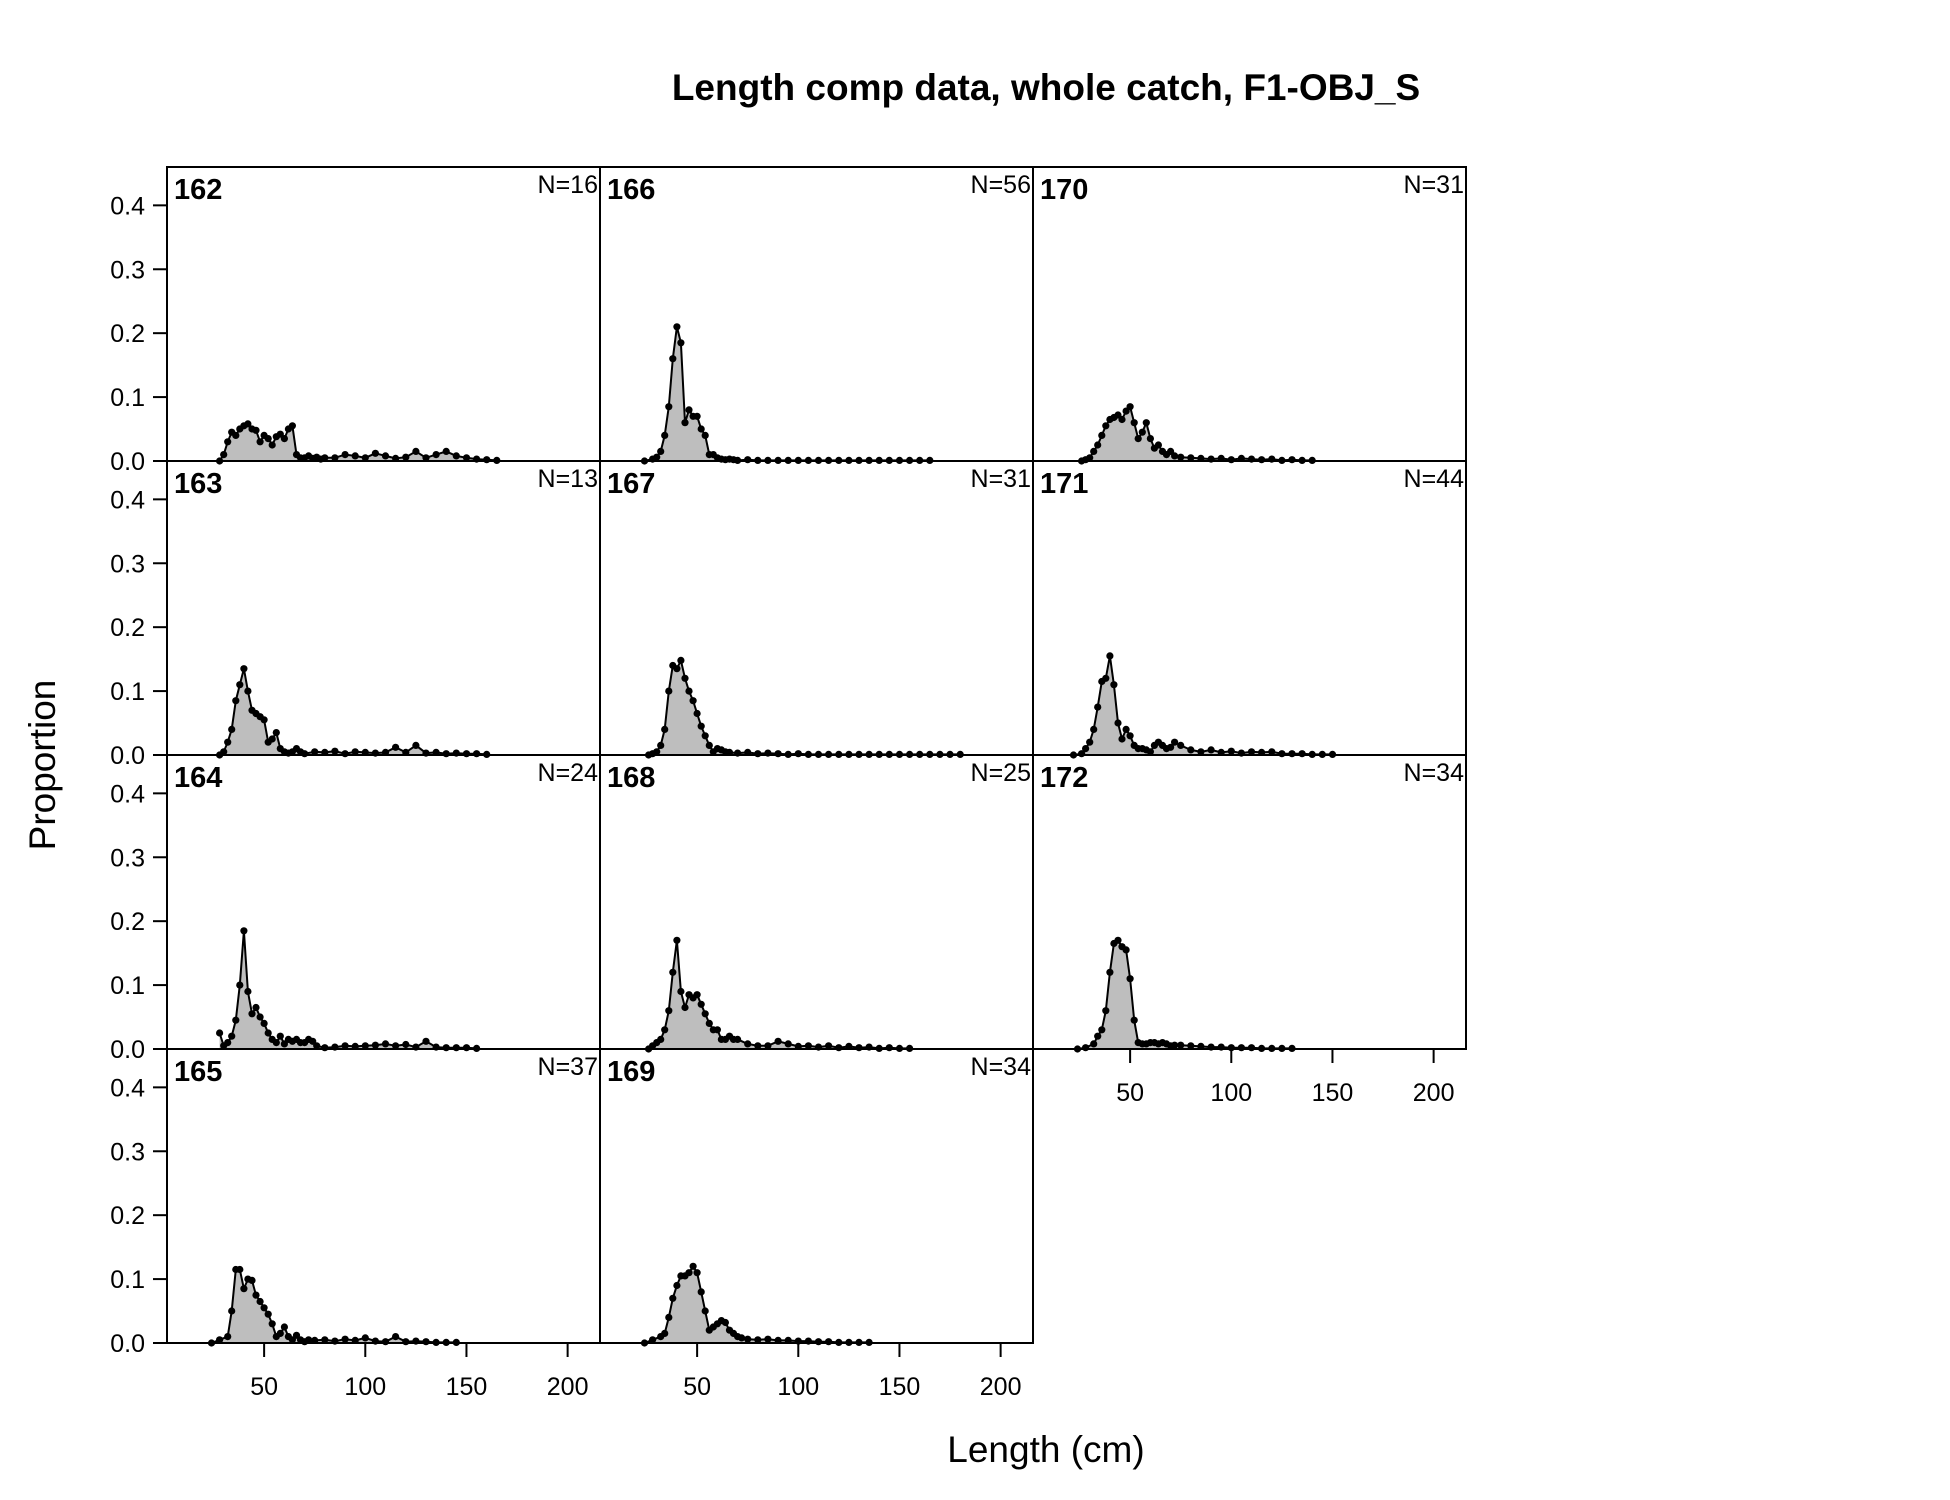 Image resolution: width=1950 pixels, height=1500 pixels. What do you see at coordinates (1231, 1093) in the screenshot?
I see `x-tick-label: 100` at bounding box center [1231, 1093].